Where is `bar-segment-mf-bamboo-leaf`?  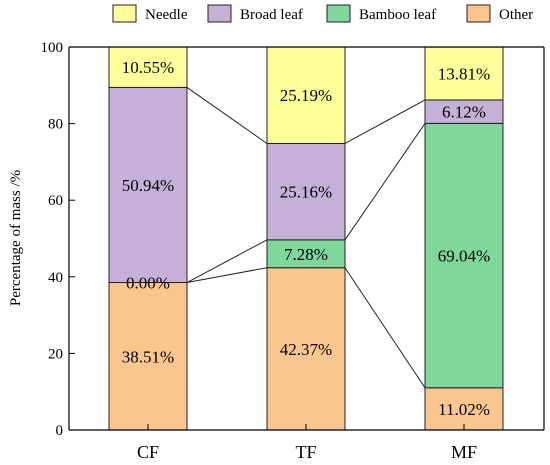
bar-segment-mf-bamboo-leaf is located at coordinates (464, 255).